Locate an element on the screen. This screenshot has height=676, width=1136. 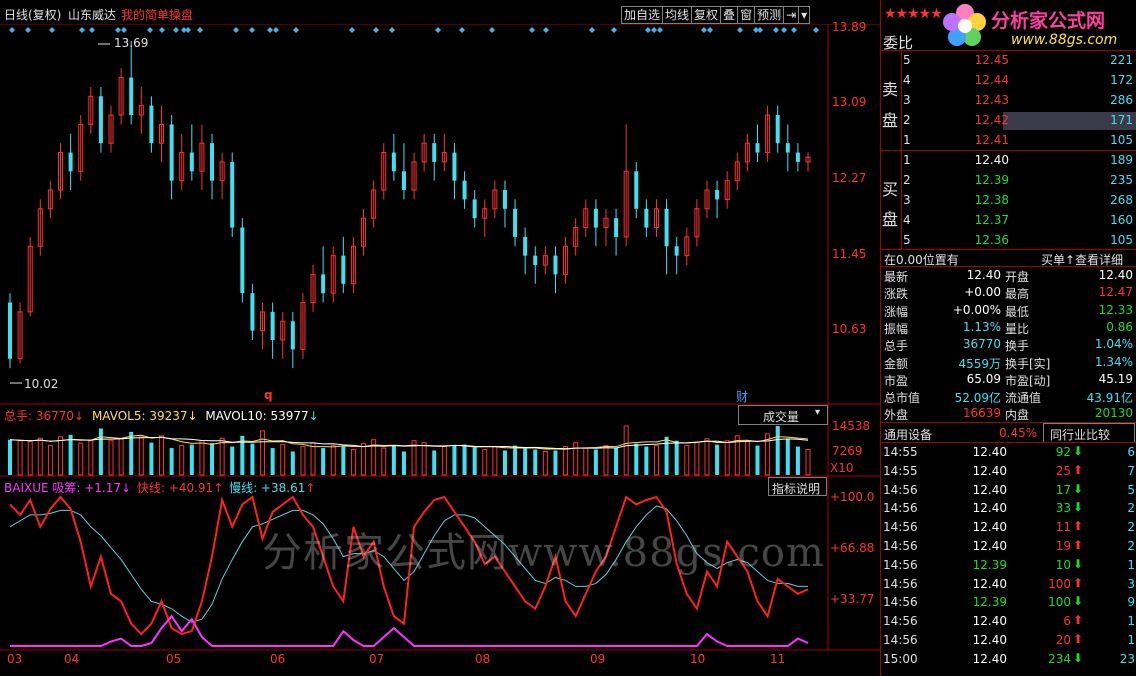
quote-label: 内盘 is located at coordinates (1017, 415).